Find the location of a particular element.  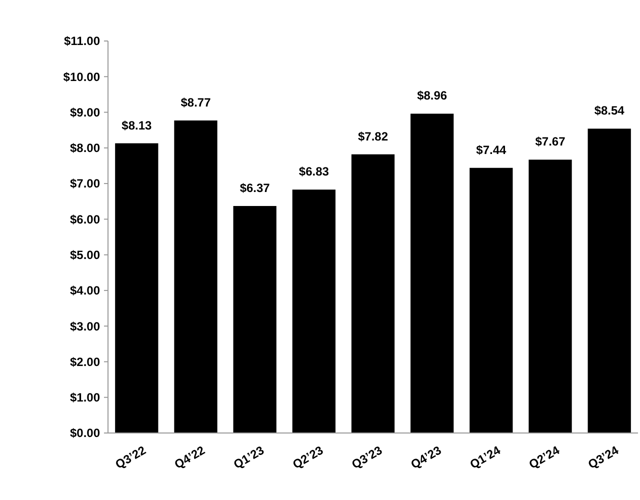

y-tick-label: $5.00 is located at coordinates (85, 255).